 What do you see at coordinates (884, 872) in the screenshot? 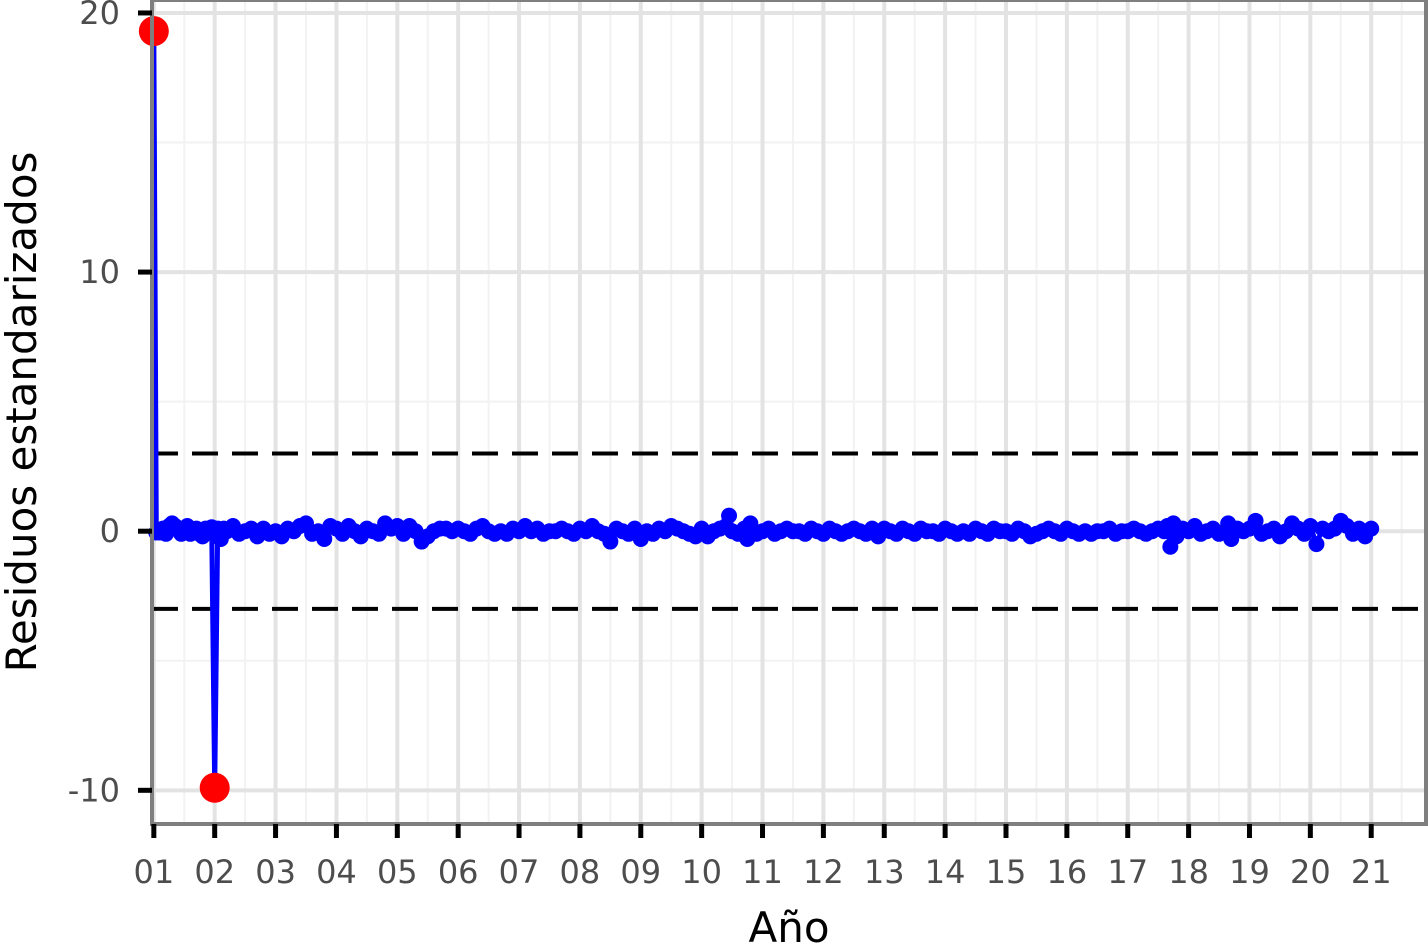
I see `x-tick-label: 13` at bounding box center [884, 872].